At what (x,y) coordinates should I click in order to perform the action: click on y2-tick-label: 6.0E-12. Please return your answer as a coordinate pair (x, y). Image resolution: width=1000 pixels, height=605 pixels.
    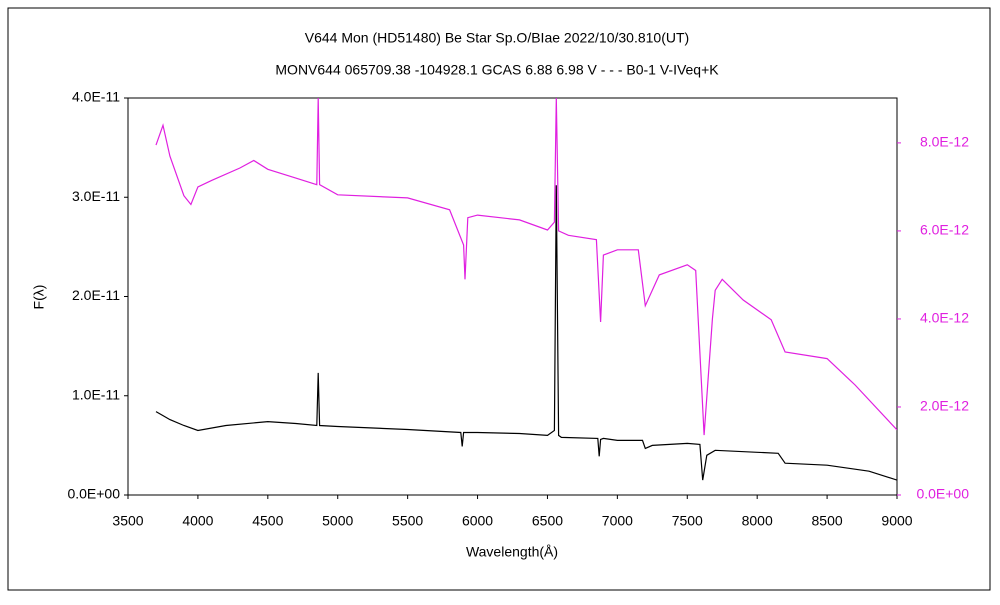
    Looking at the image, I should click on (944, 230).